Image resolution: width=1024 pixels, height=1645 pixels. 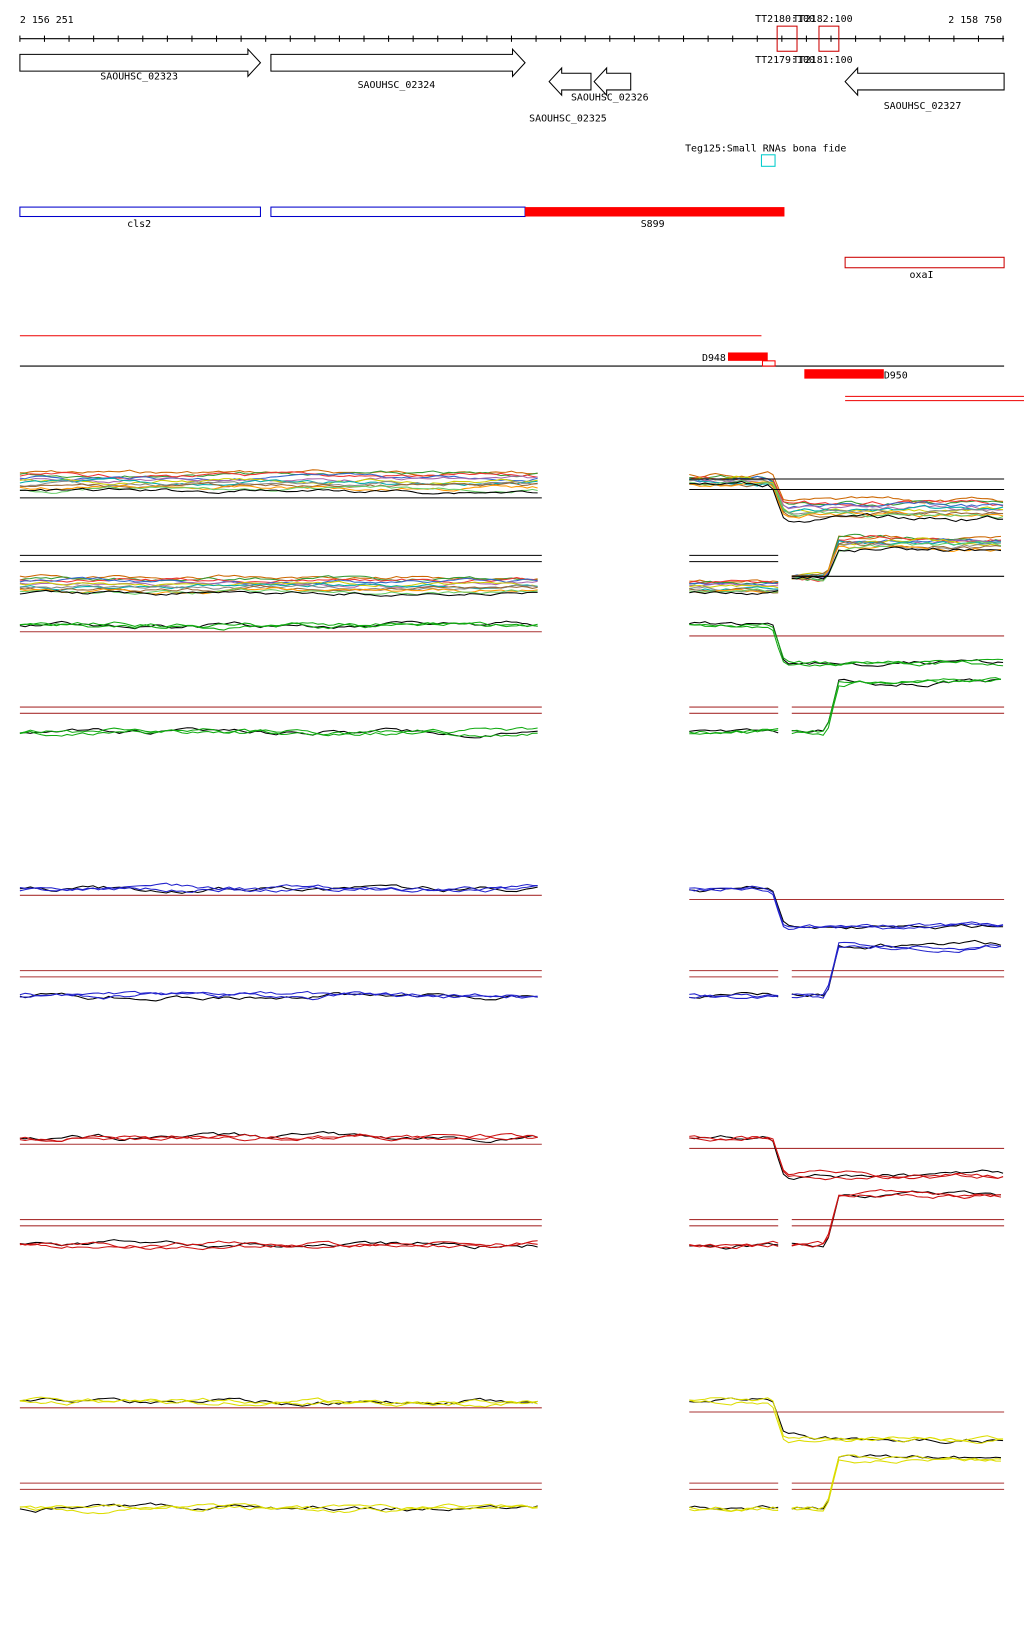 I want to click on operon-label: cls2, so click(x=139, y=224).